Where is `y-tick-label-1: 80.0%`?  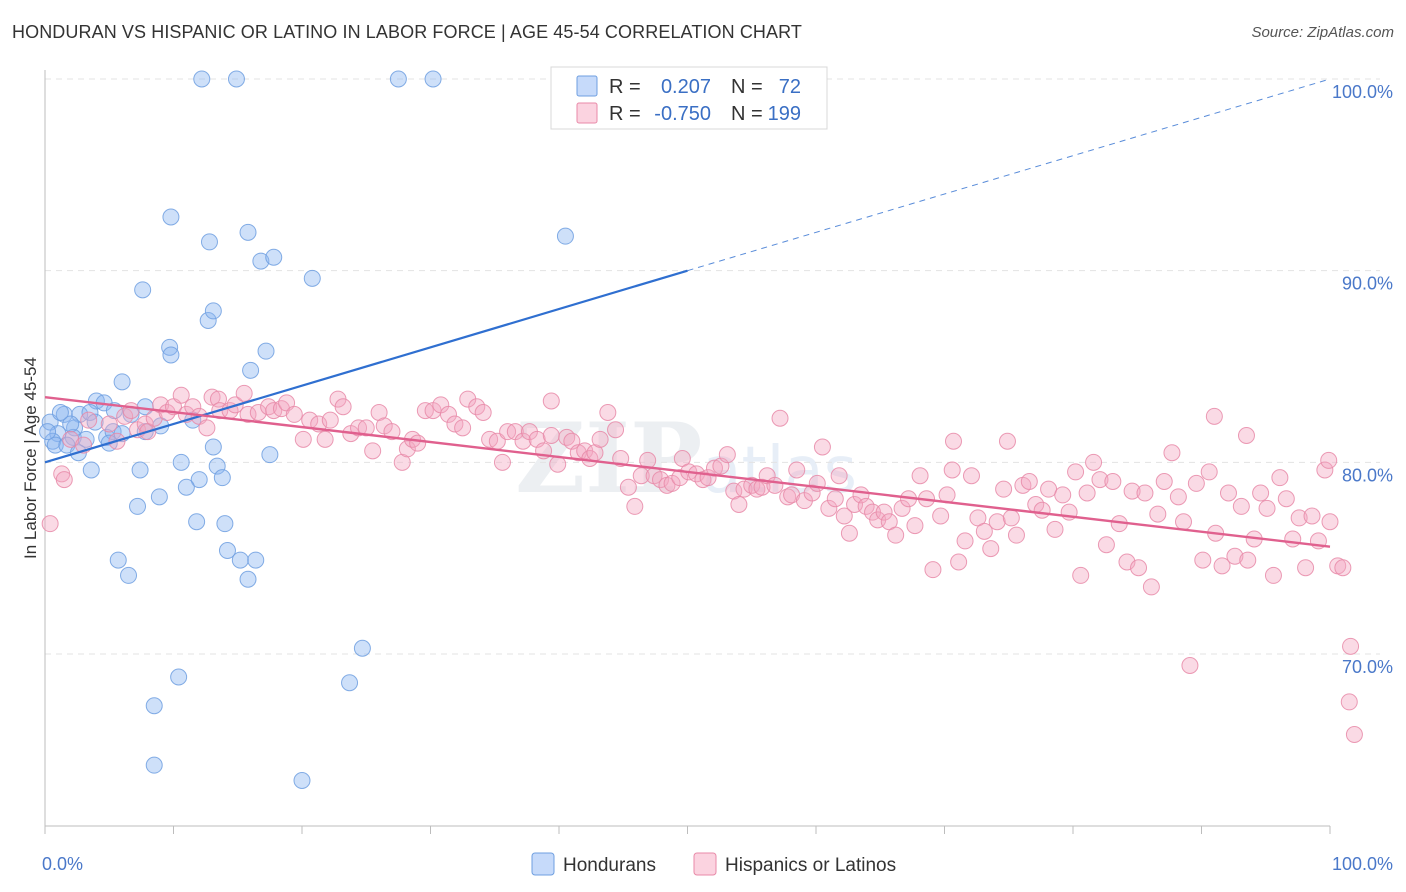 y-tick-label-1: 80.0% is located at coordinates (1367, 475).